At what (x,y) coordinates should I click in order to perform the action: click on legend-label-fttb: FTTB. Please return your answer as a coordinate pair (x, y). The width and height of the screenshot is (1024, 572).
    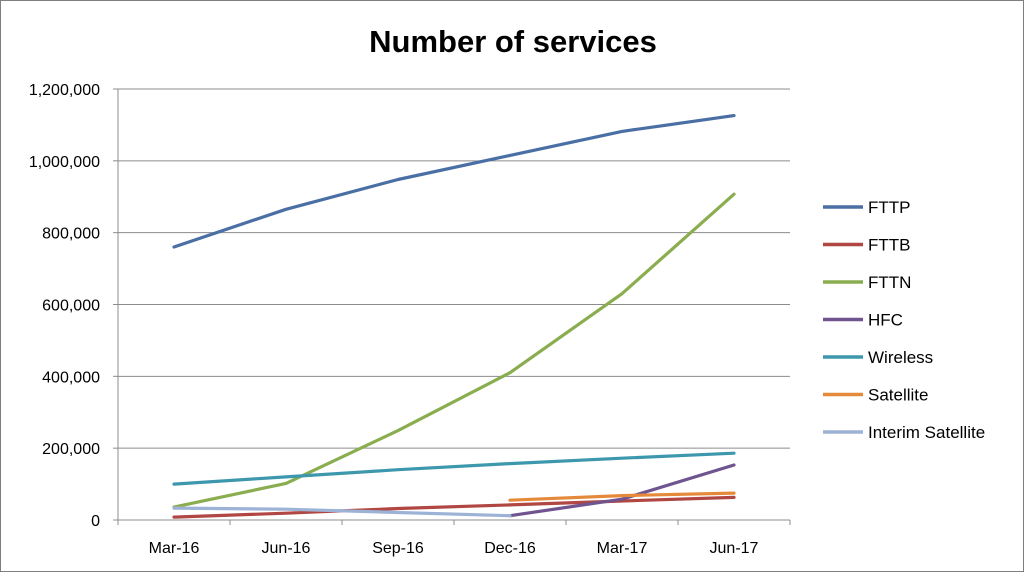
    Looking at the image, I should click on (889, 245).